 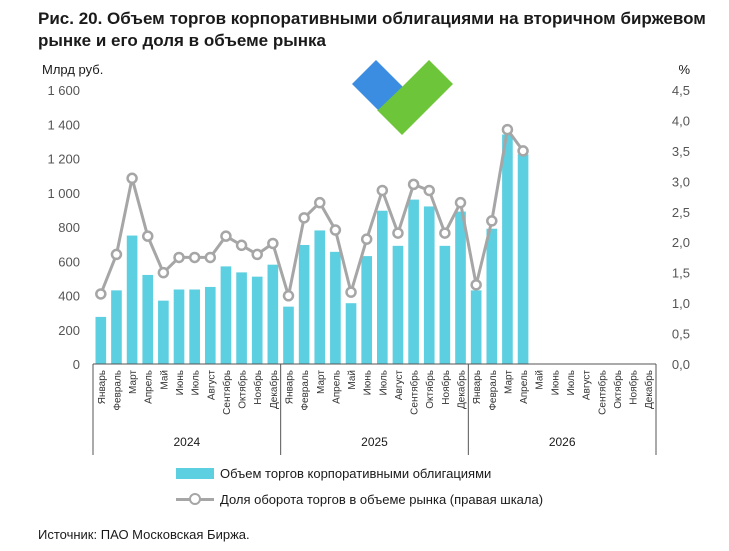 What do you see at coordinates (402, 97) in the screenshot?
I see `heart-logo` at bounding box center [402, 97].